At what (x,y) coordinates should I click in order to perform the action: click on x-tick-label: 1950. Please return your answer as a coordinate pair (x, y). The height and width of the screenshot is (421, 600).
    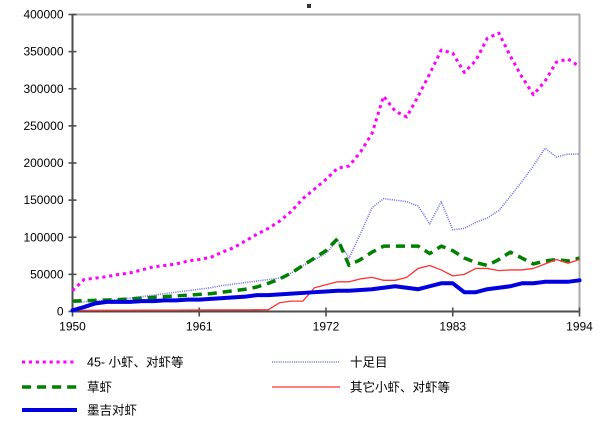
    Looking at the image, I should click on (72, 327).